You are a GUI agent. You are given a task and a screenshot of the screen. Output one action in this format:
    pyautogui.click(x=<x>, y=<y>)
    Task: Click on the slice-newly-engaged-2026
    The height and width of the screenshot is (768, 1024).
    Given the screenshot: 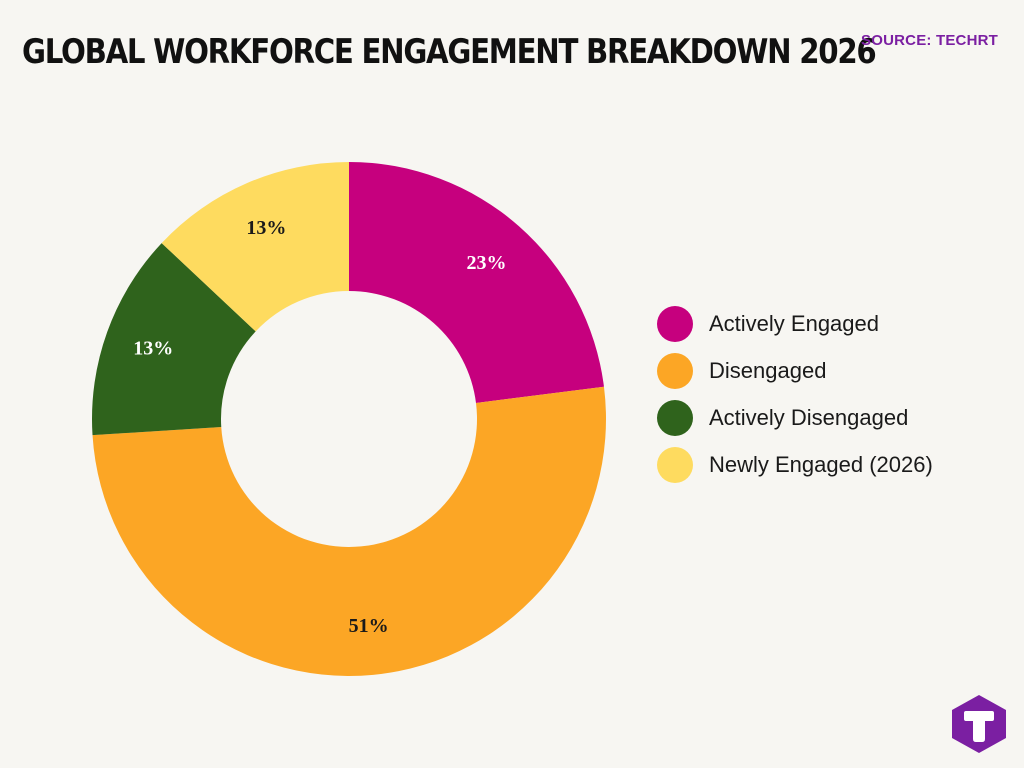 What is the action you would take?
    pyautogui.click(x=255, y=247)
    